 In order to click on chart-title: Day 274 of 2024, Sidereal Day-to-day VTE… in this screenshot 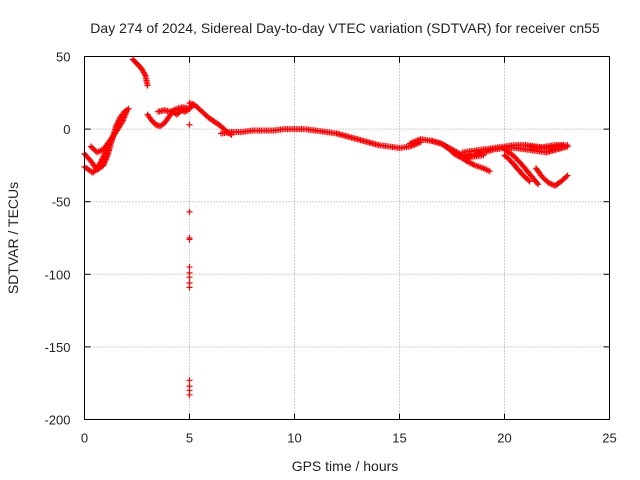, I will do `click(345, 28)`.